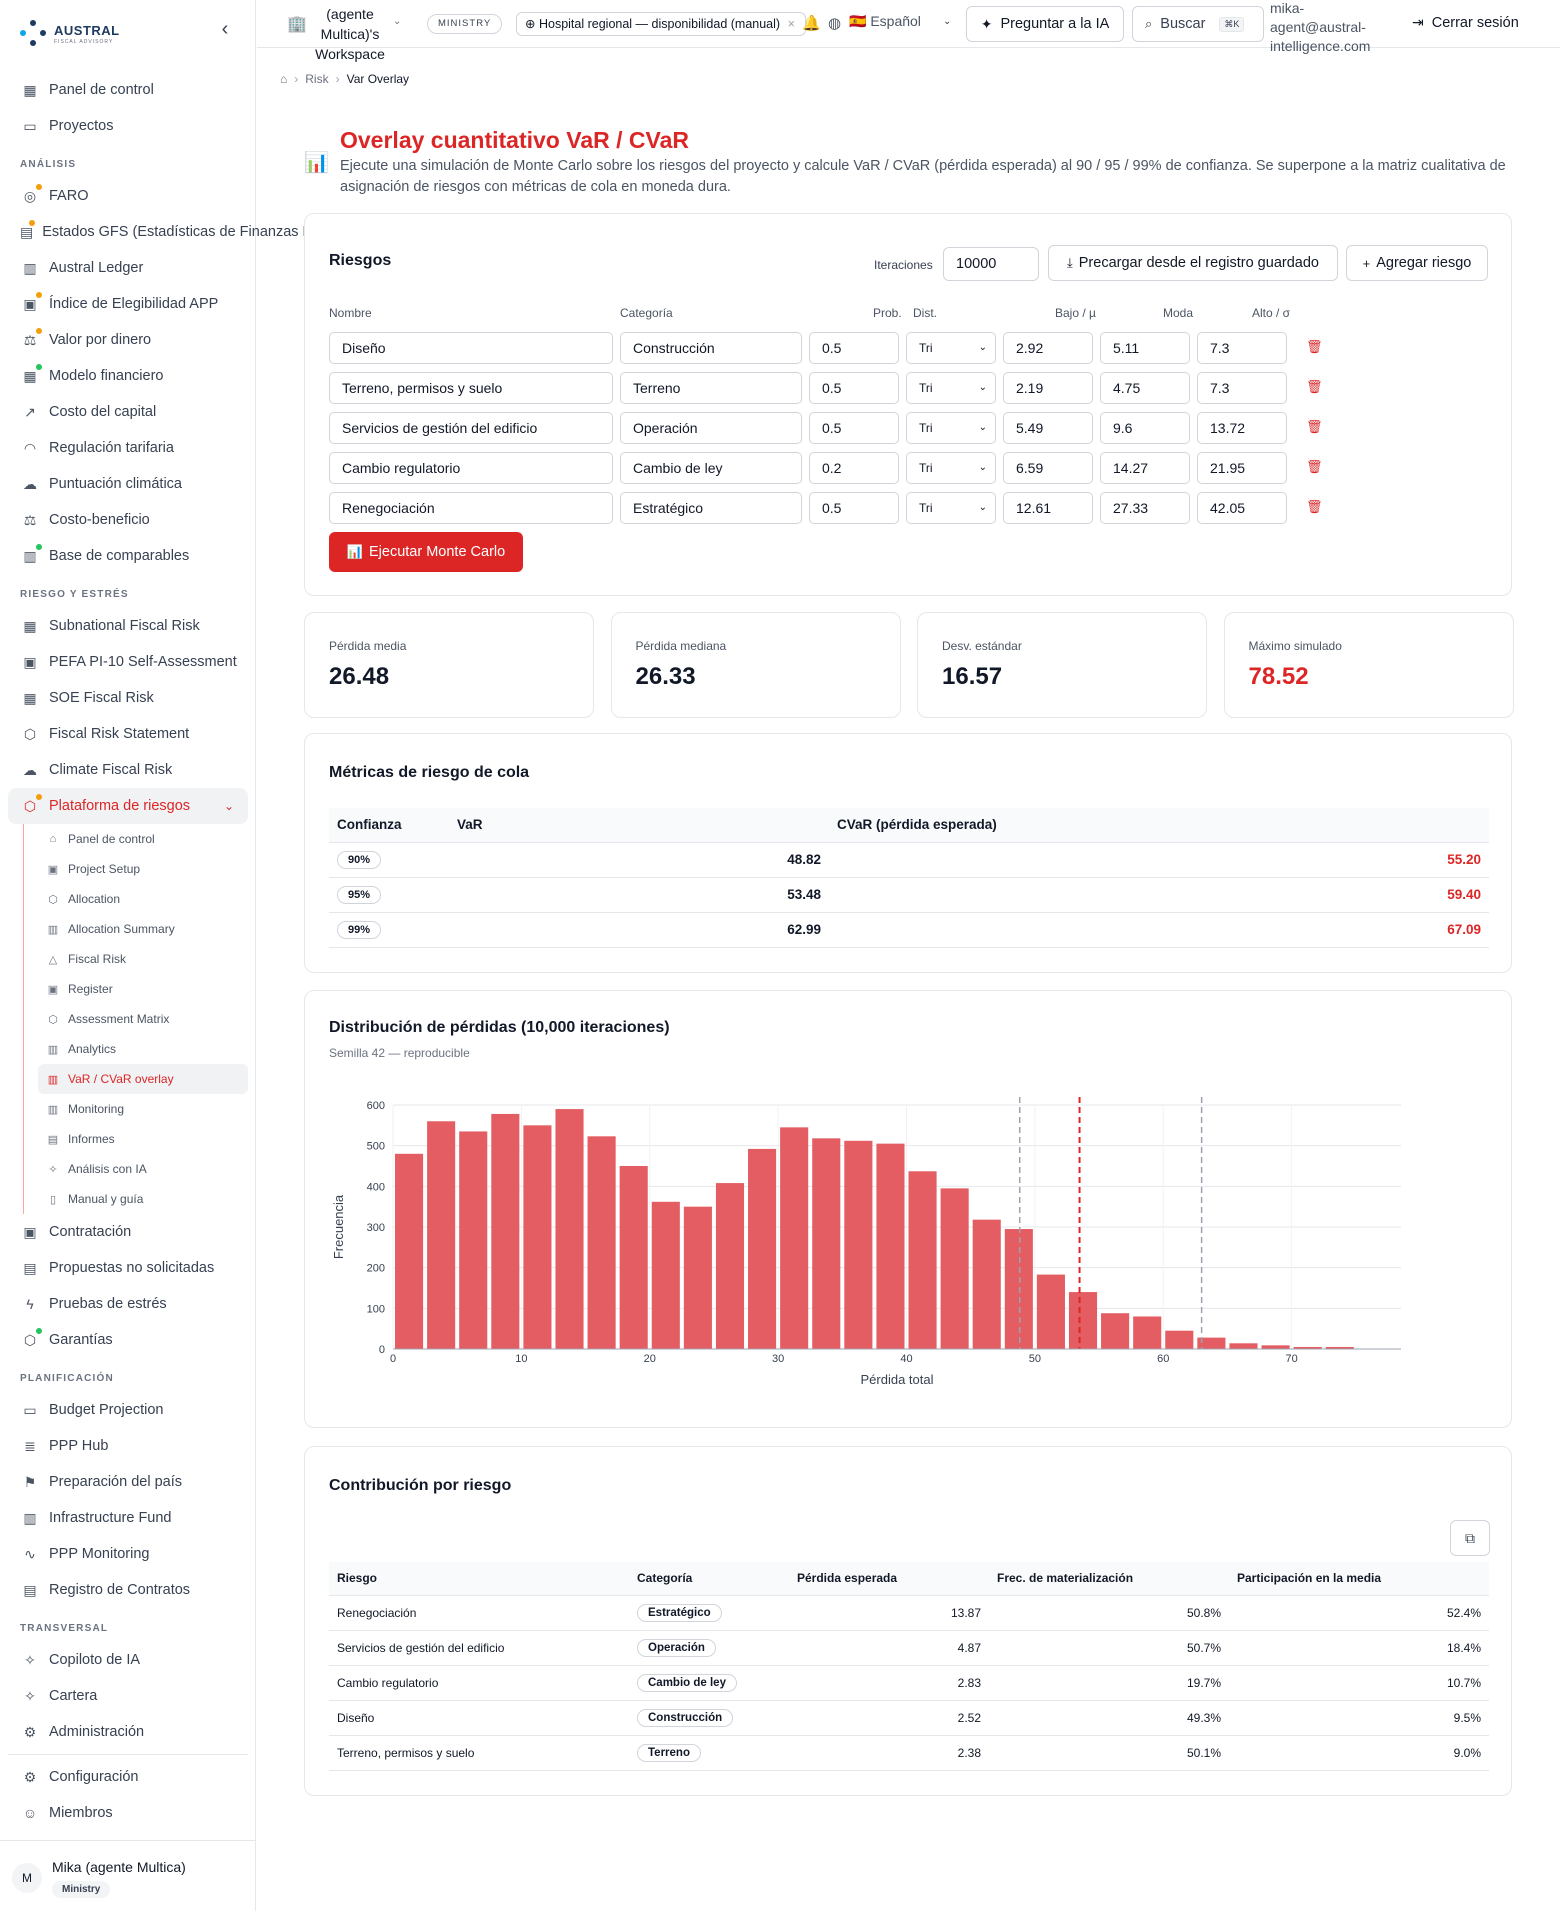  Describe the element at coordinates (471, 348) in the screenshot. I see `risk-name-input: Diseño` at that location.